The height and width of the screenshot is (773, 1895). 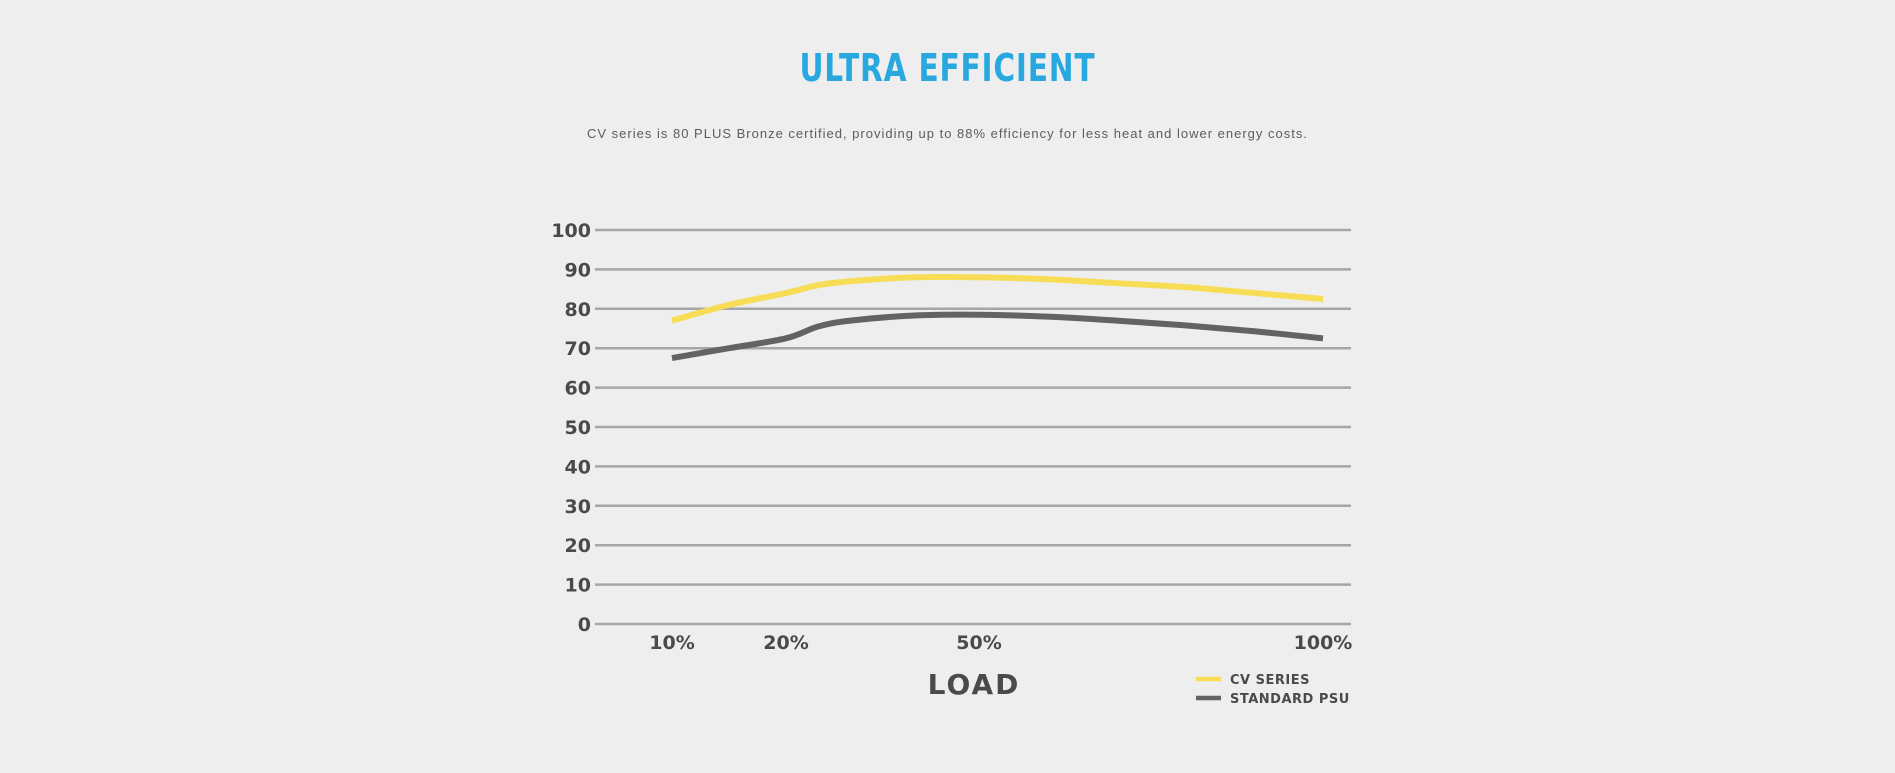 What do you see at coordinates (1273, 690) in the screenshot?
I see `legend: CV SERIES STANDARD PSU` at bounding box center [1273, 690].